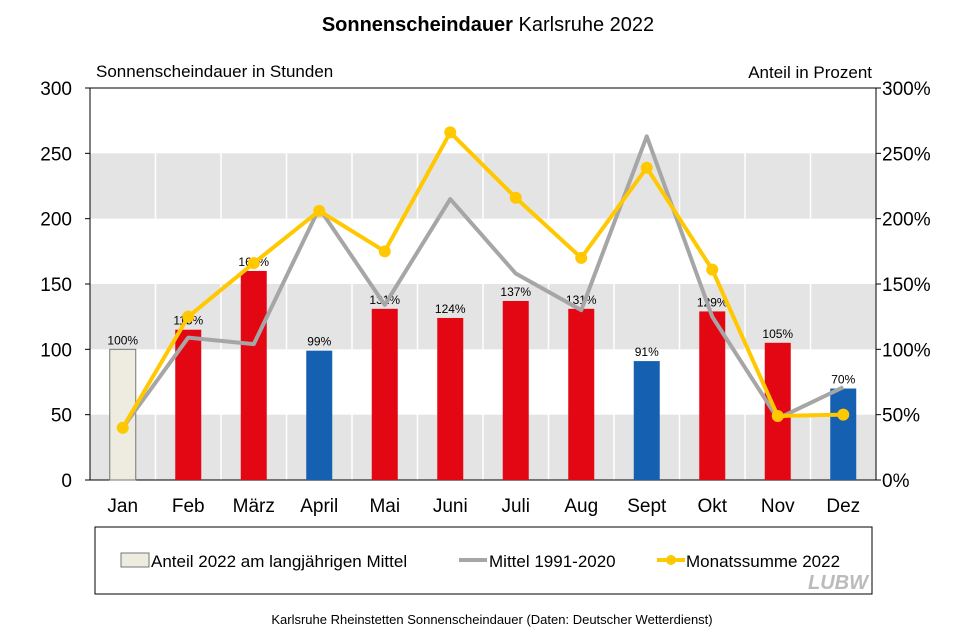 This screenshot has height=631, width=976. Describe the element at coordinates (56, 154) in the screenshot. I see `left-tick-label: 250` at that location.